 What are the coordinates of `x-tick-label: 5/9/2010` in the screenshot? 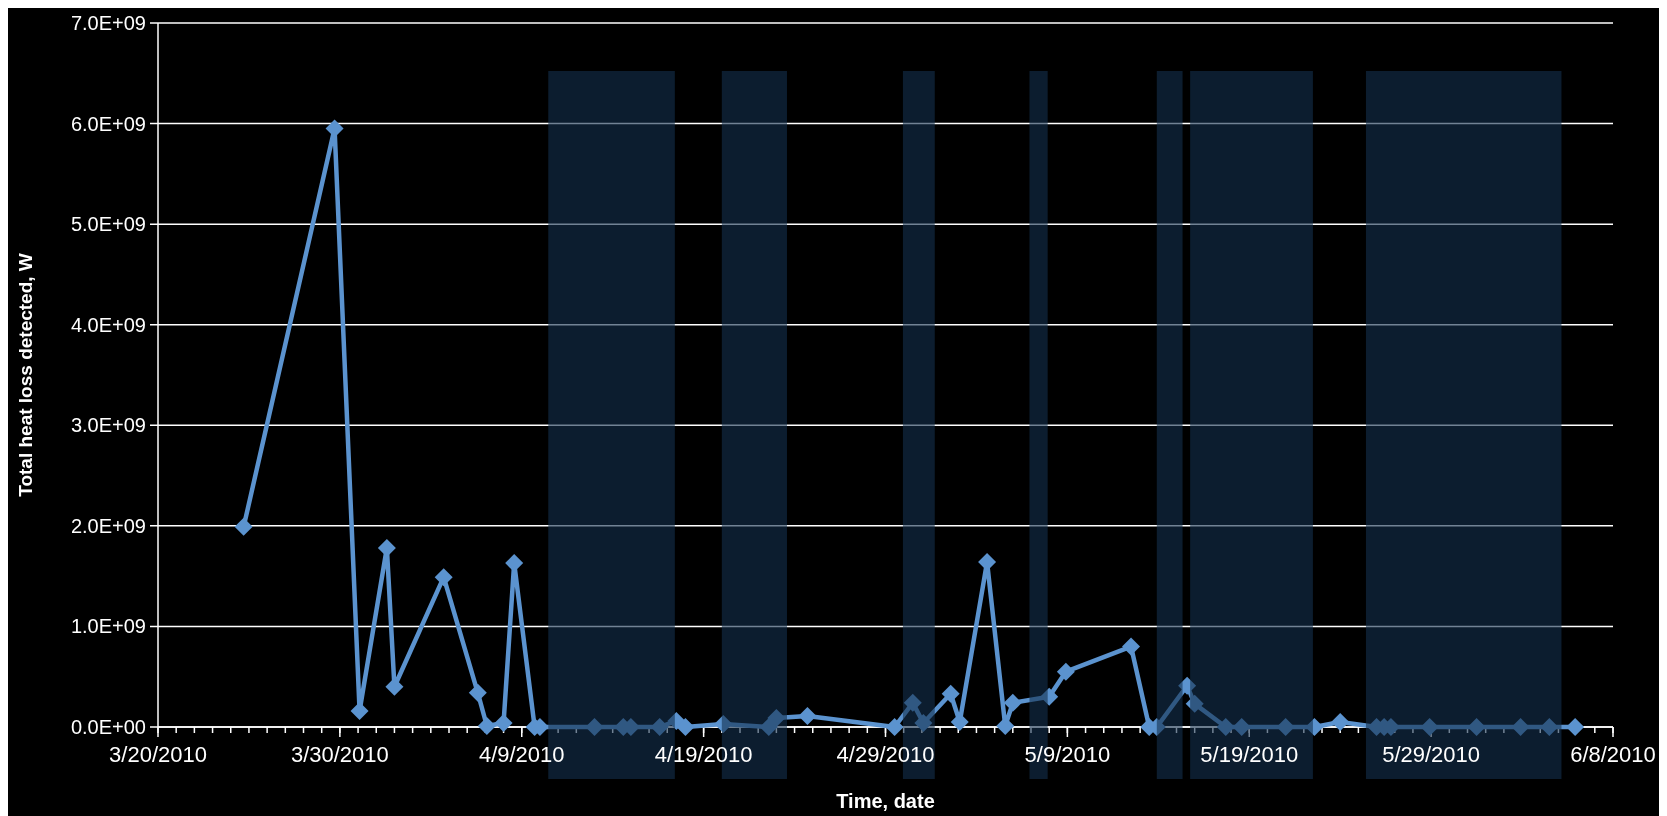 It's located at (1067, 754).